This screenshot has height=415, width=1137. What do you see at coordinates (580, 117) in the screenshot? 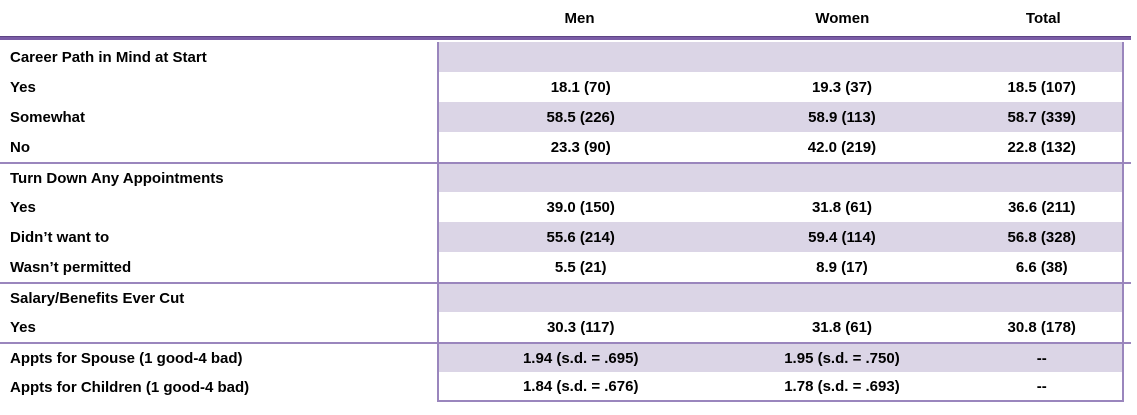
I see `cell-men: 58.5 (226)` at bounding box center [580, 117].